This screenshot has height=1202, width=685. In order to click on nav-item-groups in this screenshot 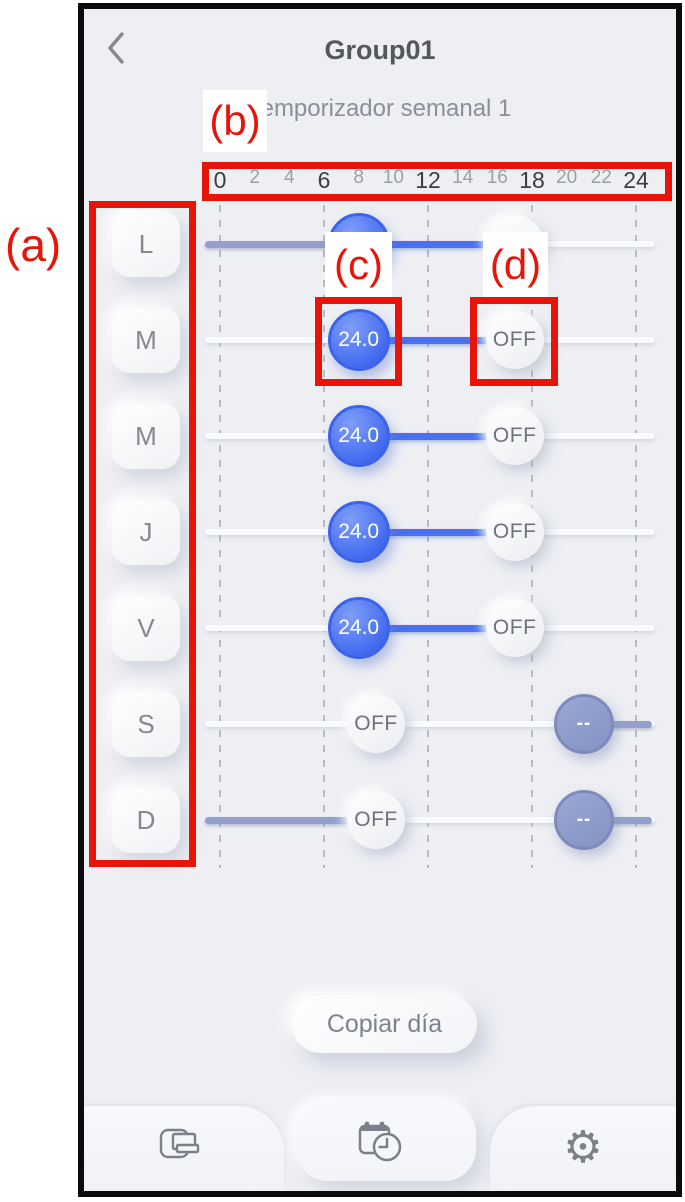, I will do `click(182, 1146)`.